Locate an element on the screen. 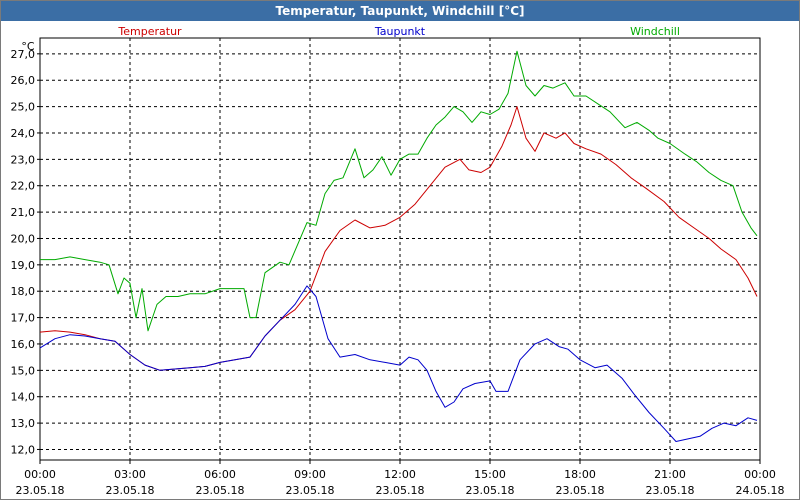 This screenshot has height=504, width=800. y-tick-label: 25,0 is located at coordinates (23, 107).